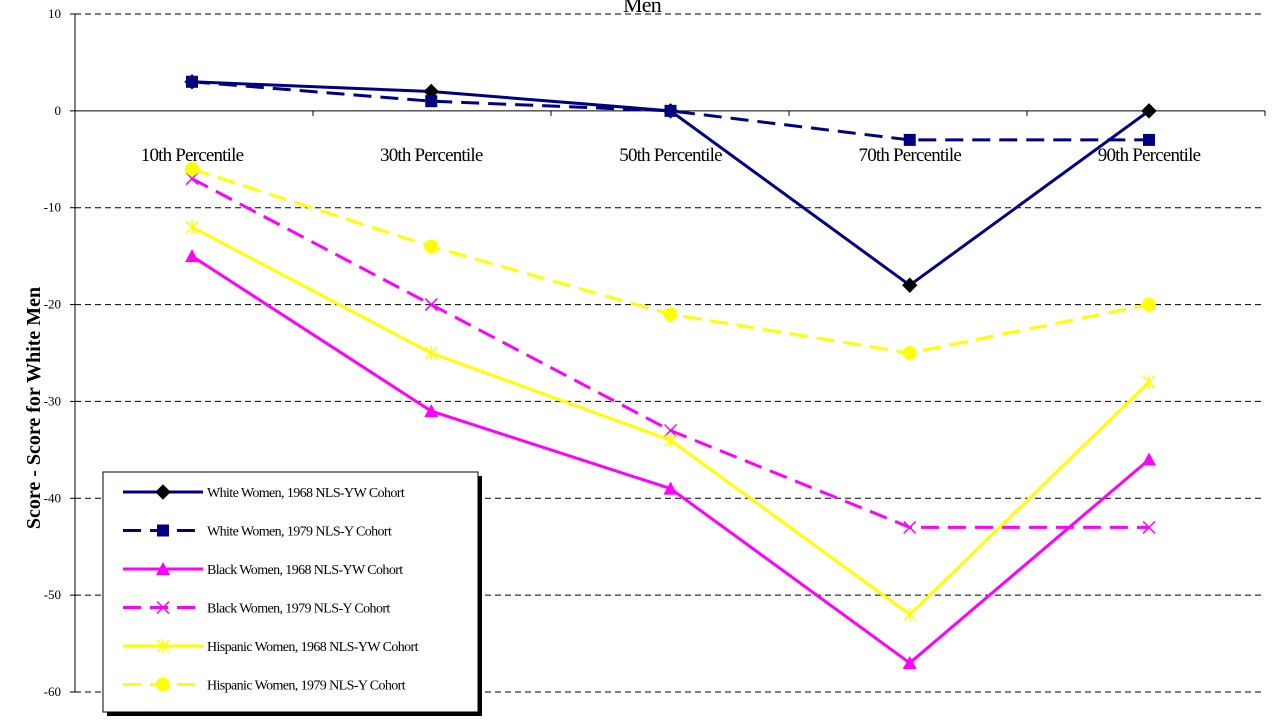 The width and height of the screenshot is (1279, 721). Describe the element at coordinates (52, 497) in the screenshot. I see `y-tick-label: -40` at that location.